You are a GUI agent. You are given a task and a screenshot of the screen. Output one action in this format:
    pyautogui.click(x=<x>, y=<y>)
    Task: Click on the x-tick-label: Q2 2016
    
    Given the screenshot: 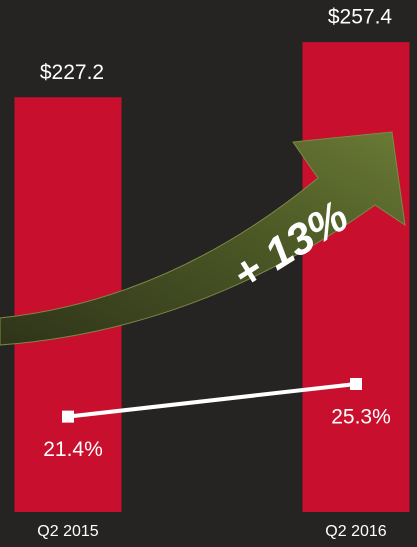 What is the action you would take?
    pyautogui.click(x=355, y=531)
    